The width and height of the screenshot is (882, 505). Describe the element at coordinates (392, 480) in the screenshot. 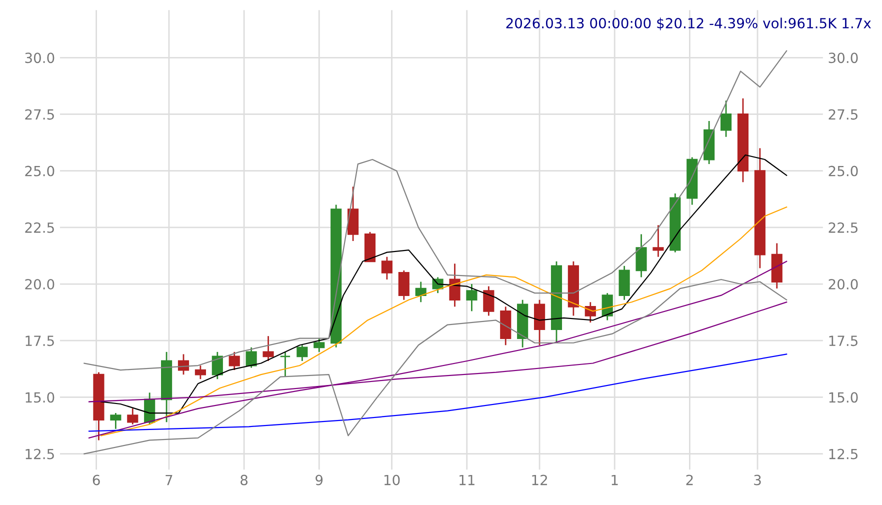

I see `x-tick-label: 10` at that location.